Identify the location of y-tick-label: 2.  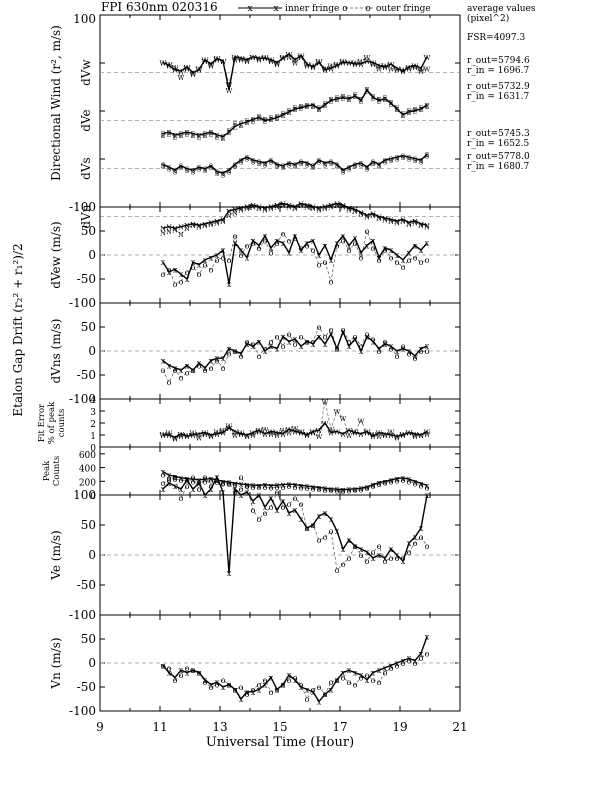
(93, 425).